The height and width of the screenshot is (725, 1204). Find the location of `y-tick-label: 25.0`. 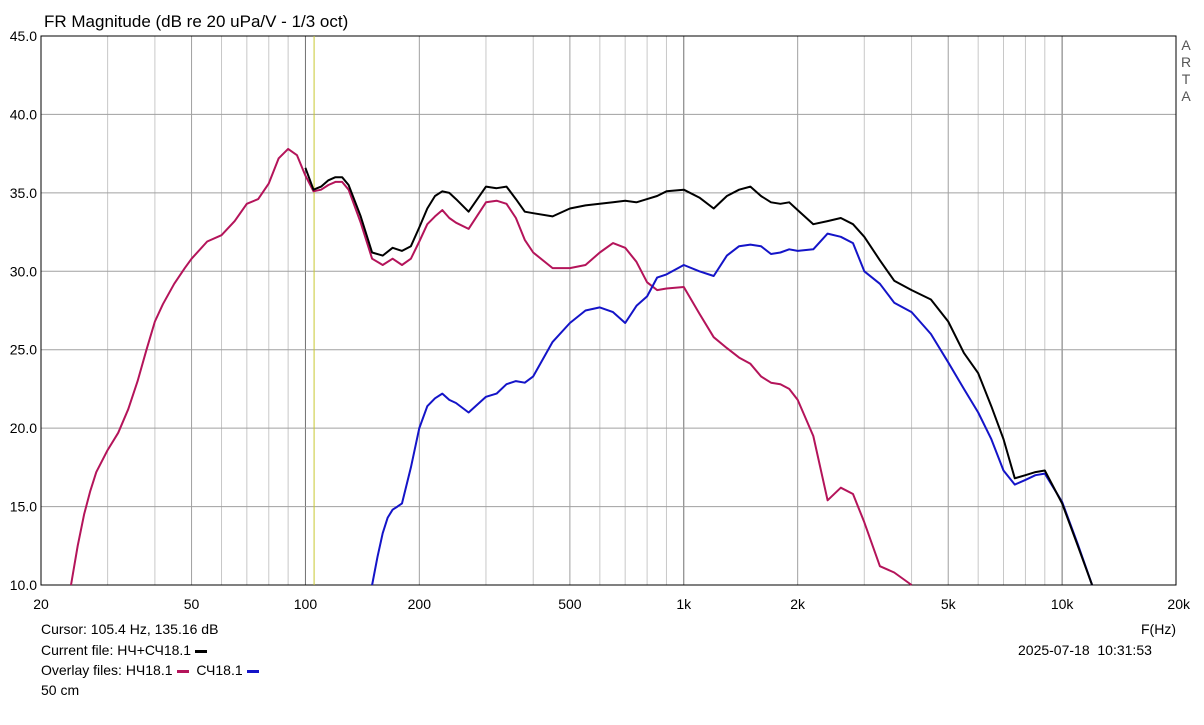

y-tick-label: 25.0 is located at coordinates (23, 350).